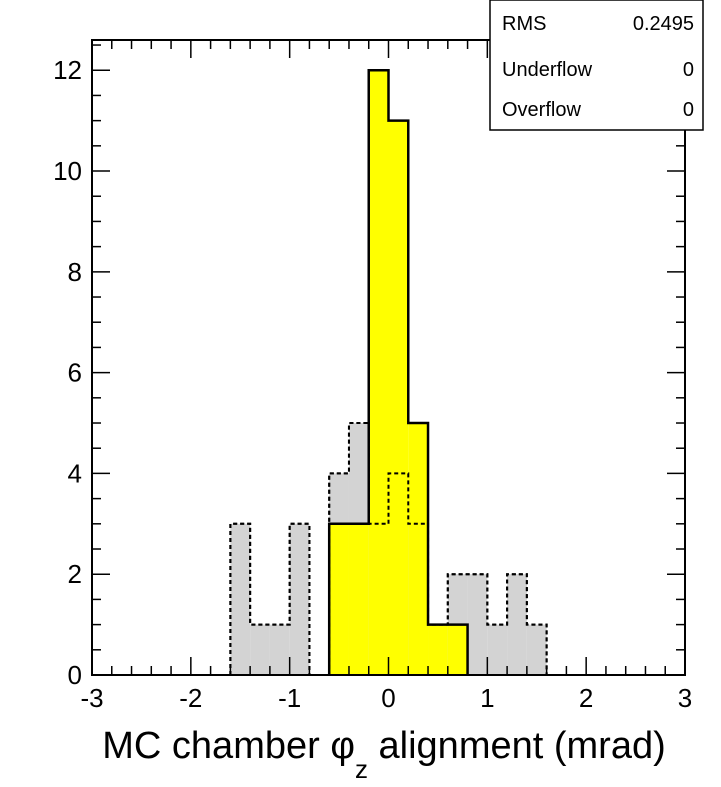 The width and height of the screenshot is (721, 787). I want to click on stats-underflow-label: Underflow, so click(547, 70).